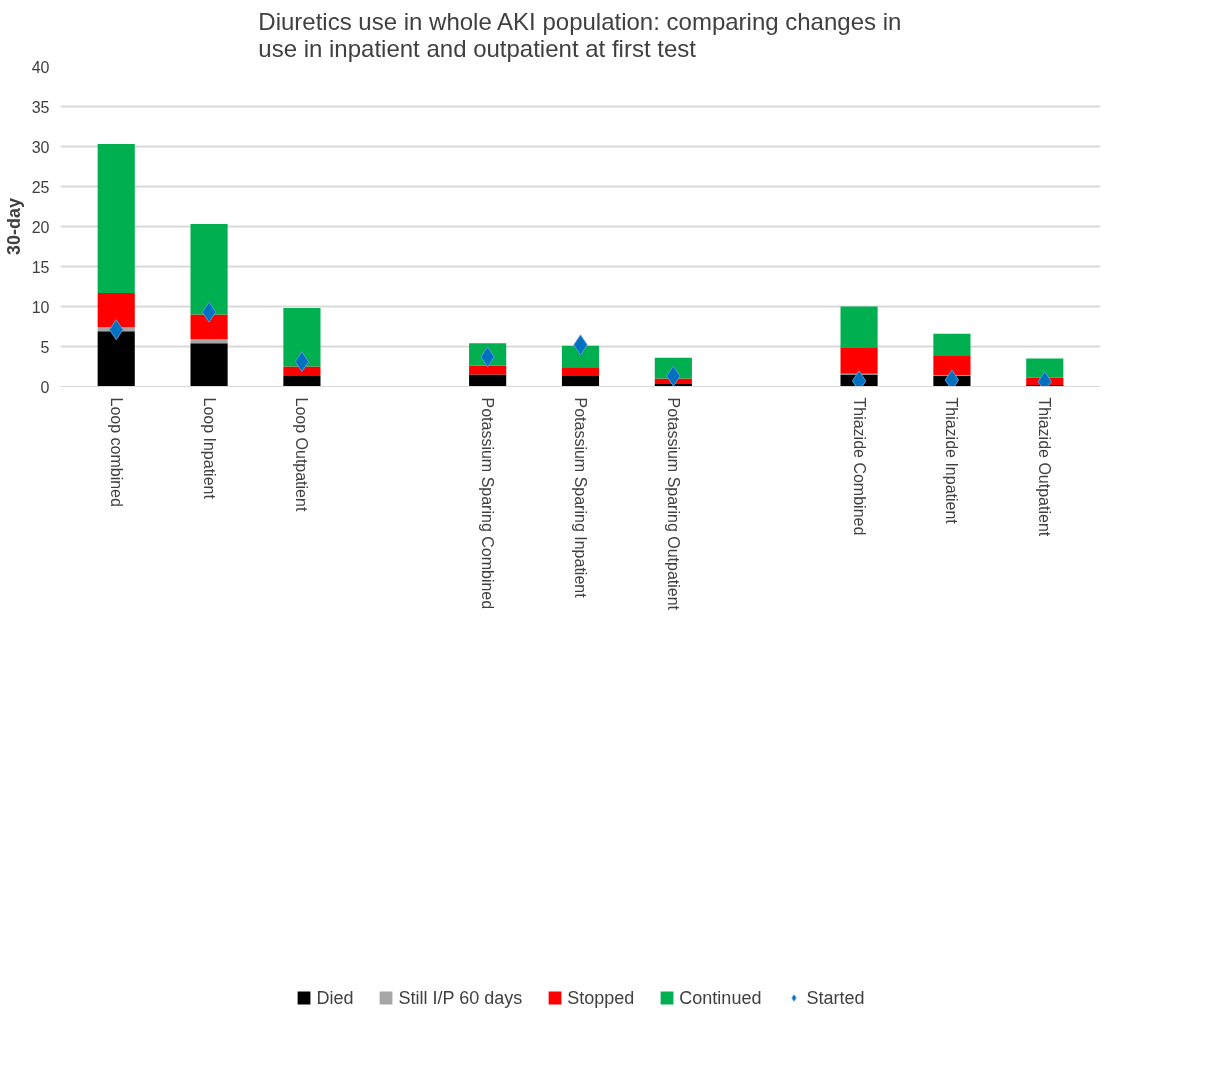 The width and height of the screenshot is (1208, 1075). I want to click on x-tick-label: Loop combined, so click(116, 452).